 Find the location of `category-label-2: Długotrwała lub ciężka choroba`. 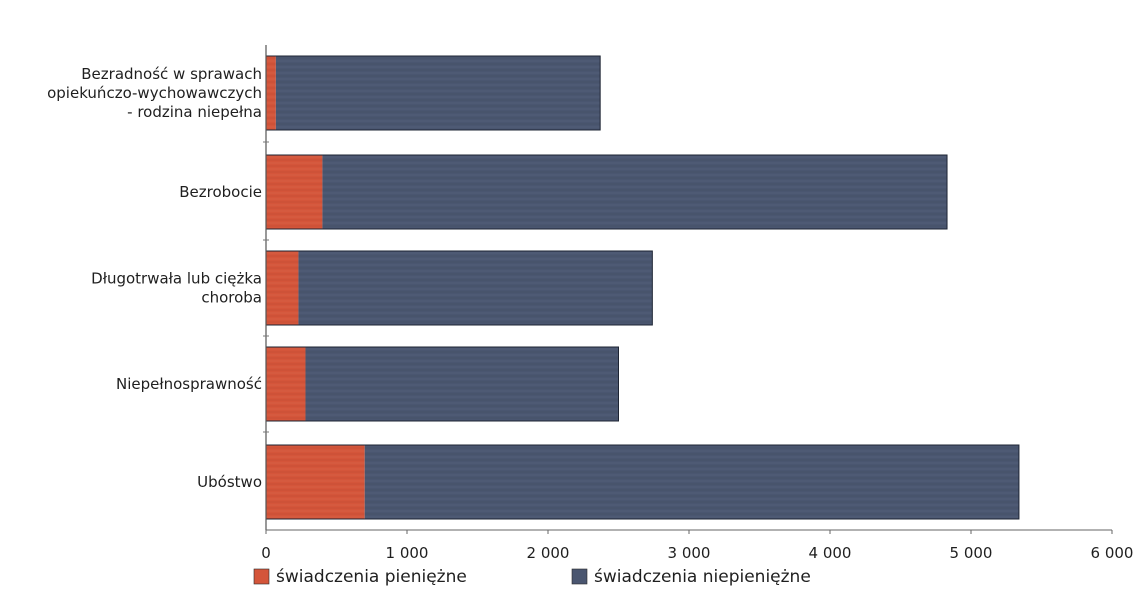

category-label-2: Długotrwała lub ciężka choroba is located at coordinates (176, 288).